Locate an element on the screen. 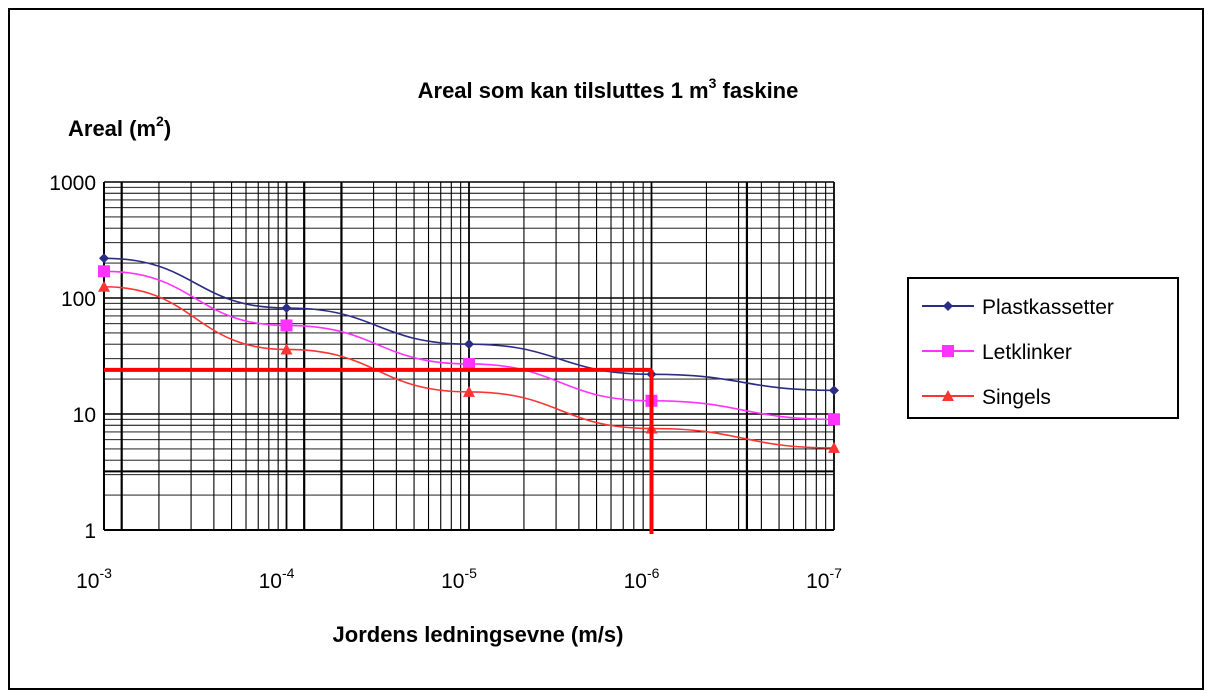 The width and height of the screenshot is (1218, 698). y-tick-label: 100 is located at coordinates (78, 299).